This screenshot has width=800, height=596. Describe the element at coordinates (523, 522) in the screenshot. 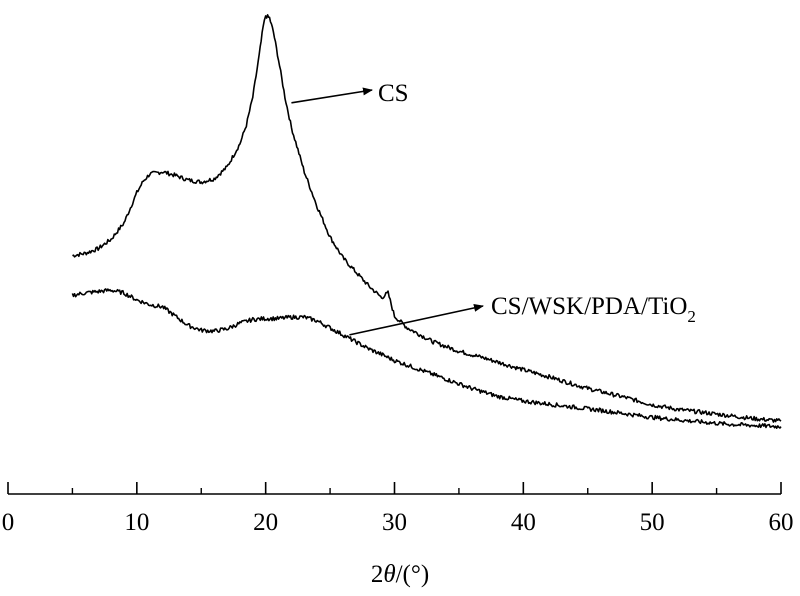

I see `x-tick-label: 40` at that location.